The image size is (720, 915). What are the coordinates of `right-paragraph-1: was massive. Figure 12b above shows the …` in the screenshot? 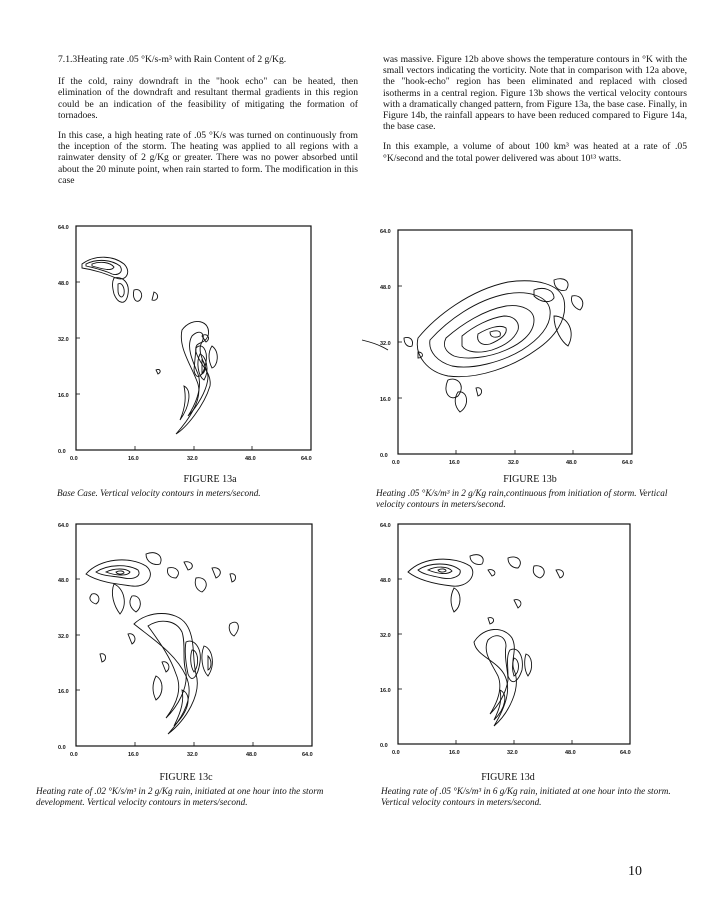 It's located at (535, 93).